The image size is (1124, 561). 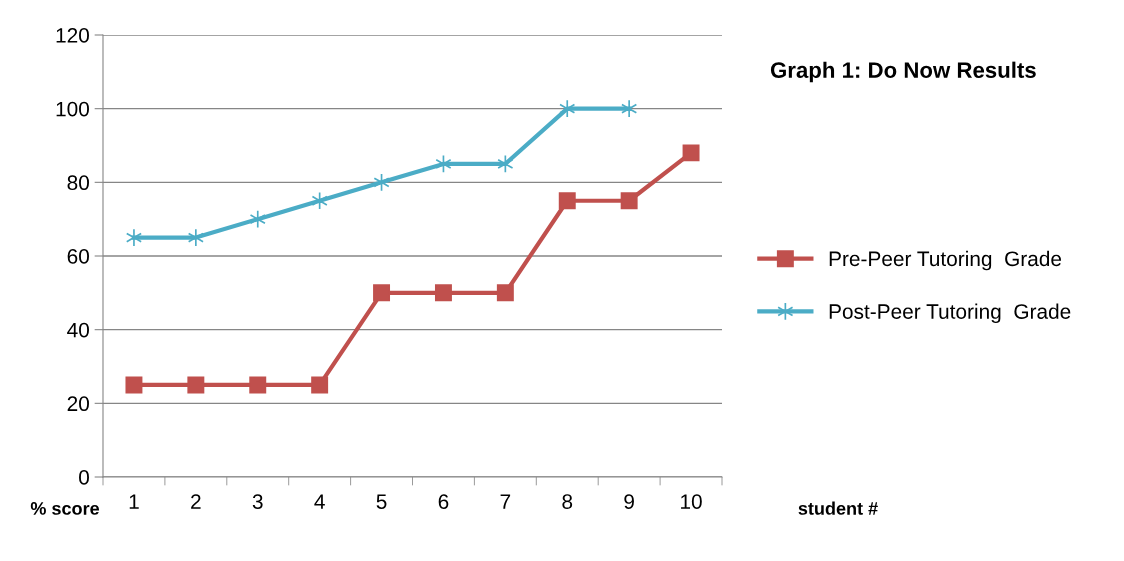 What do you see at coordinates (691, 501) in the screenshot?
I see `x-tick-label: 10` at bounding box center [691, 501].